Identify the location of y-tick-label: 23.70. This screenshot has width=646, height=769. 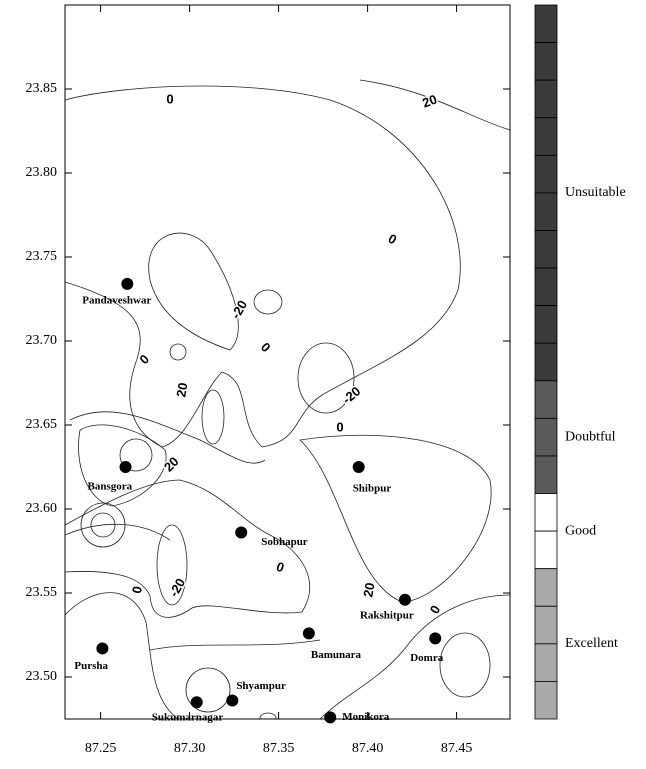
(42, 340).